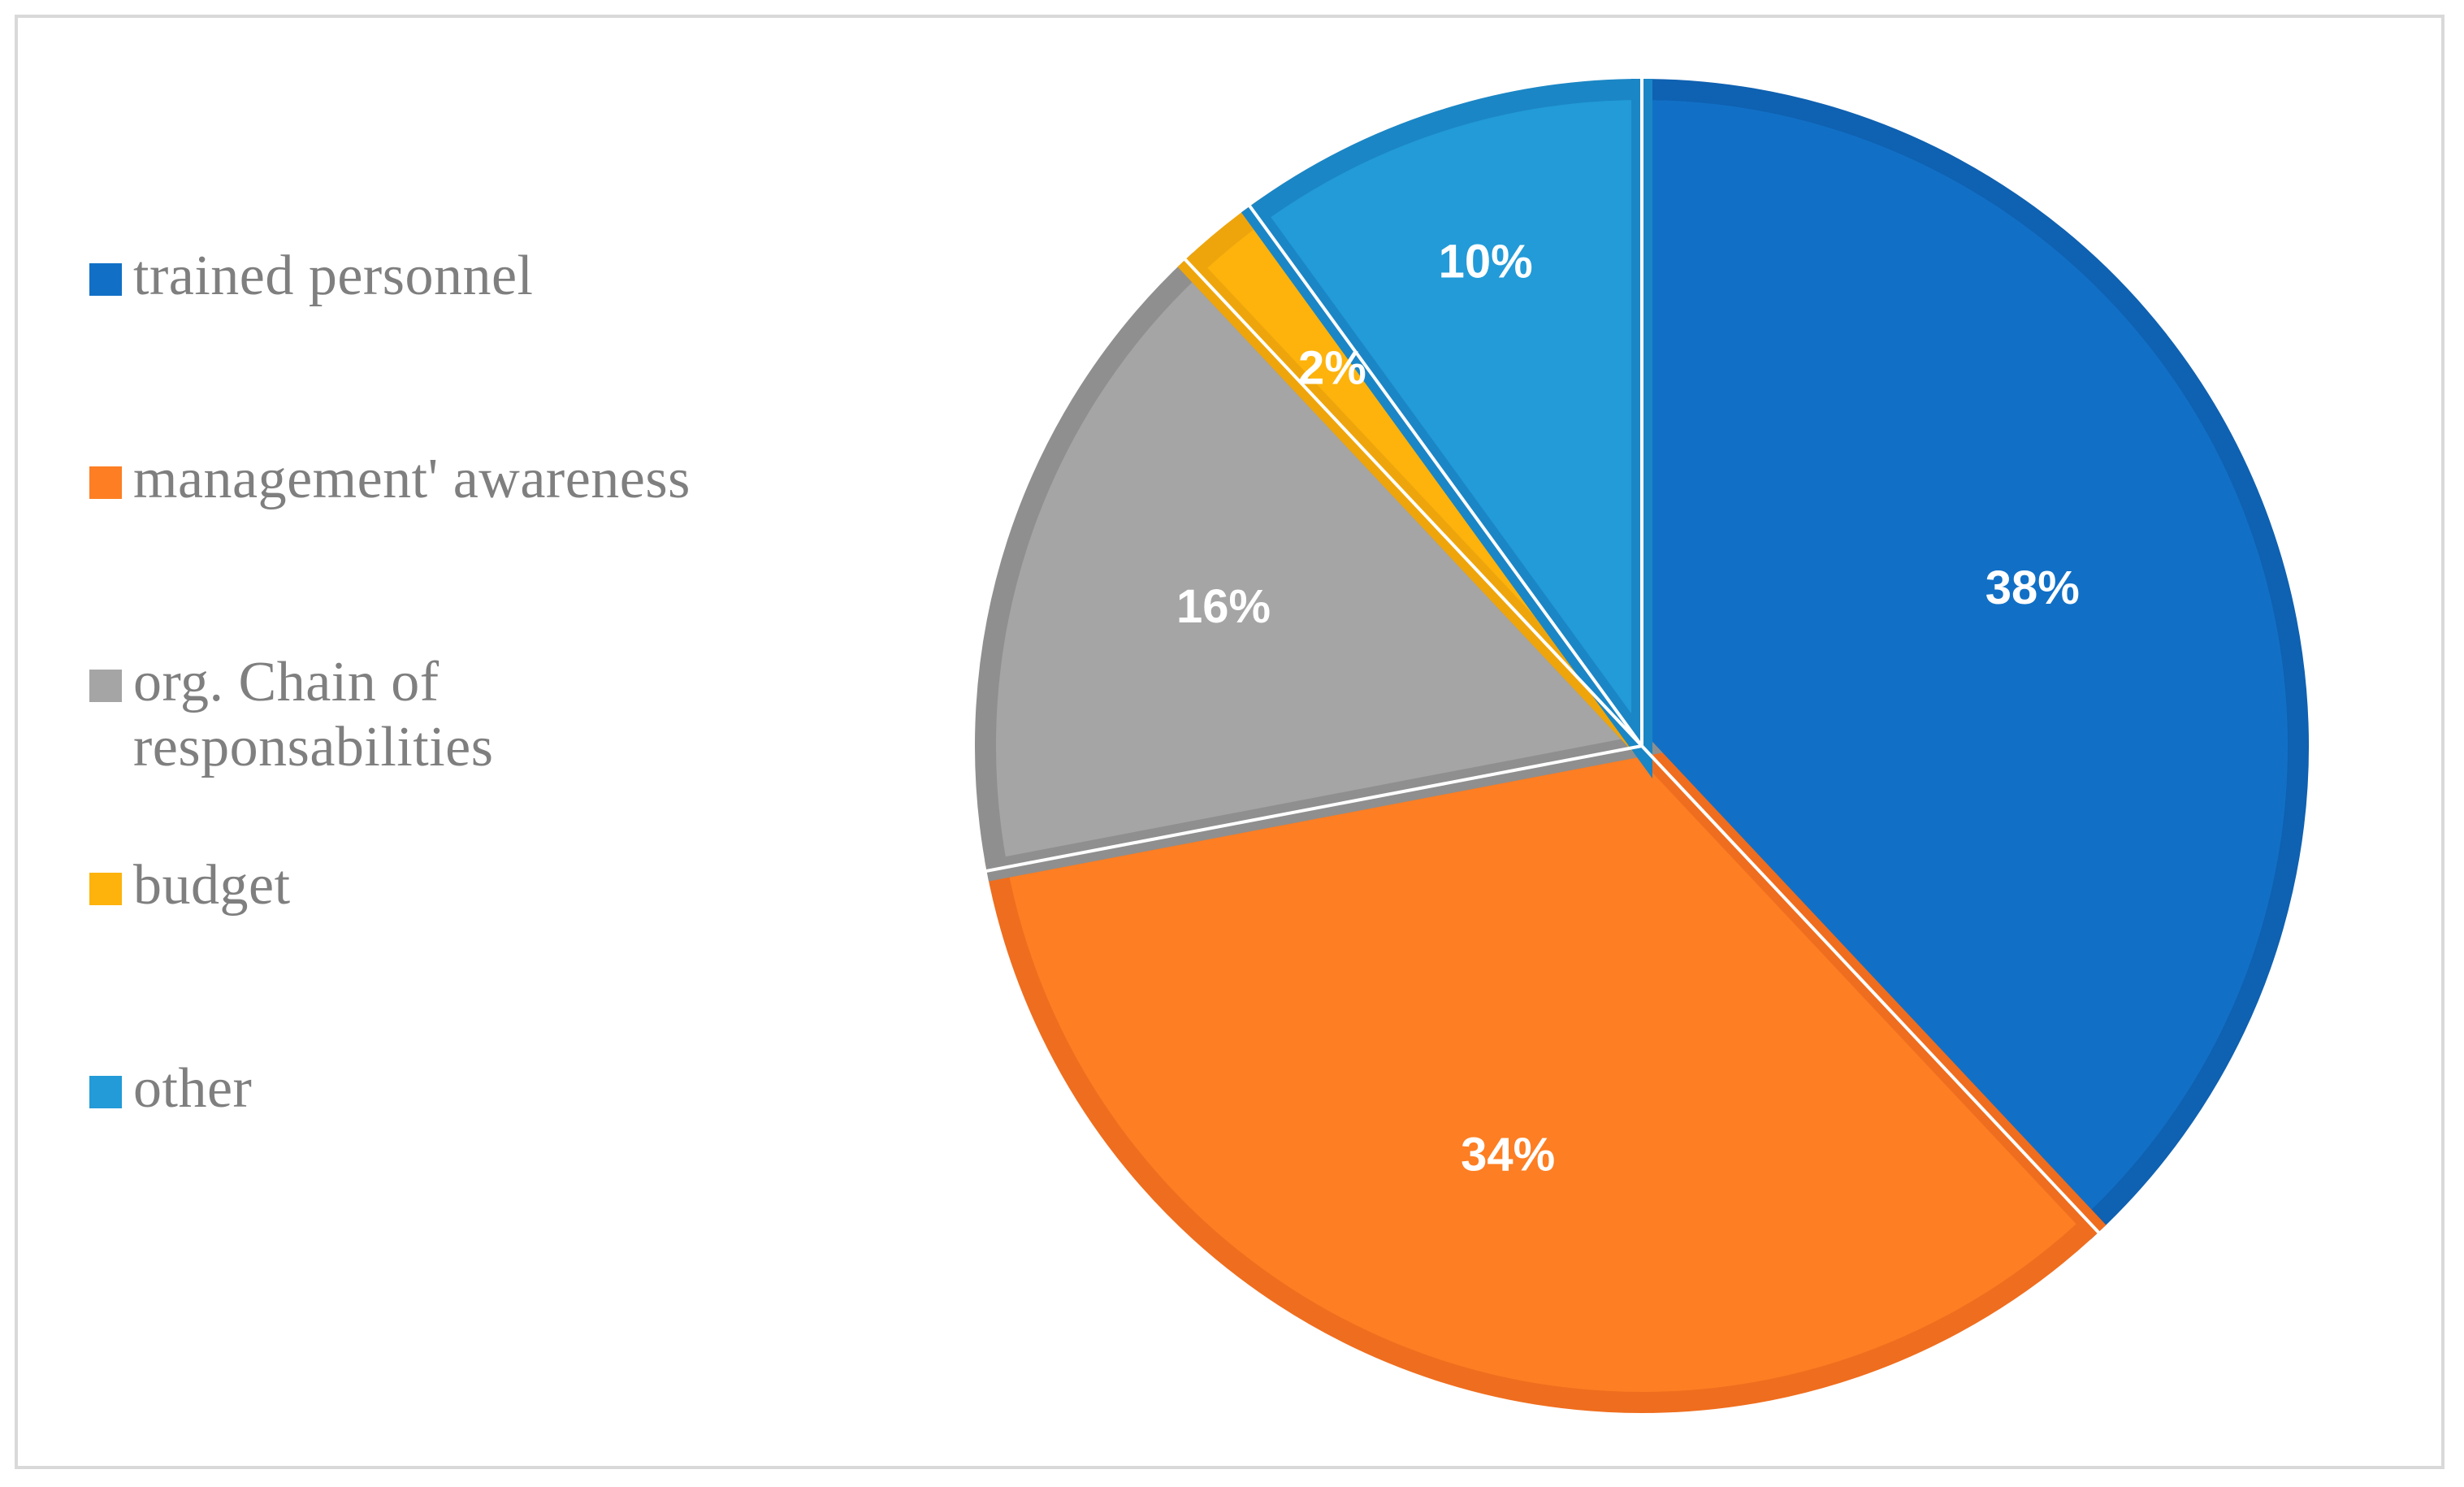  Describe the element at coordinates (333, 276) in the screenshot. I see `legend-label-trained-personnel: trained personnel` at that location.